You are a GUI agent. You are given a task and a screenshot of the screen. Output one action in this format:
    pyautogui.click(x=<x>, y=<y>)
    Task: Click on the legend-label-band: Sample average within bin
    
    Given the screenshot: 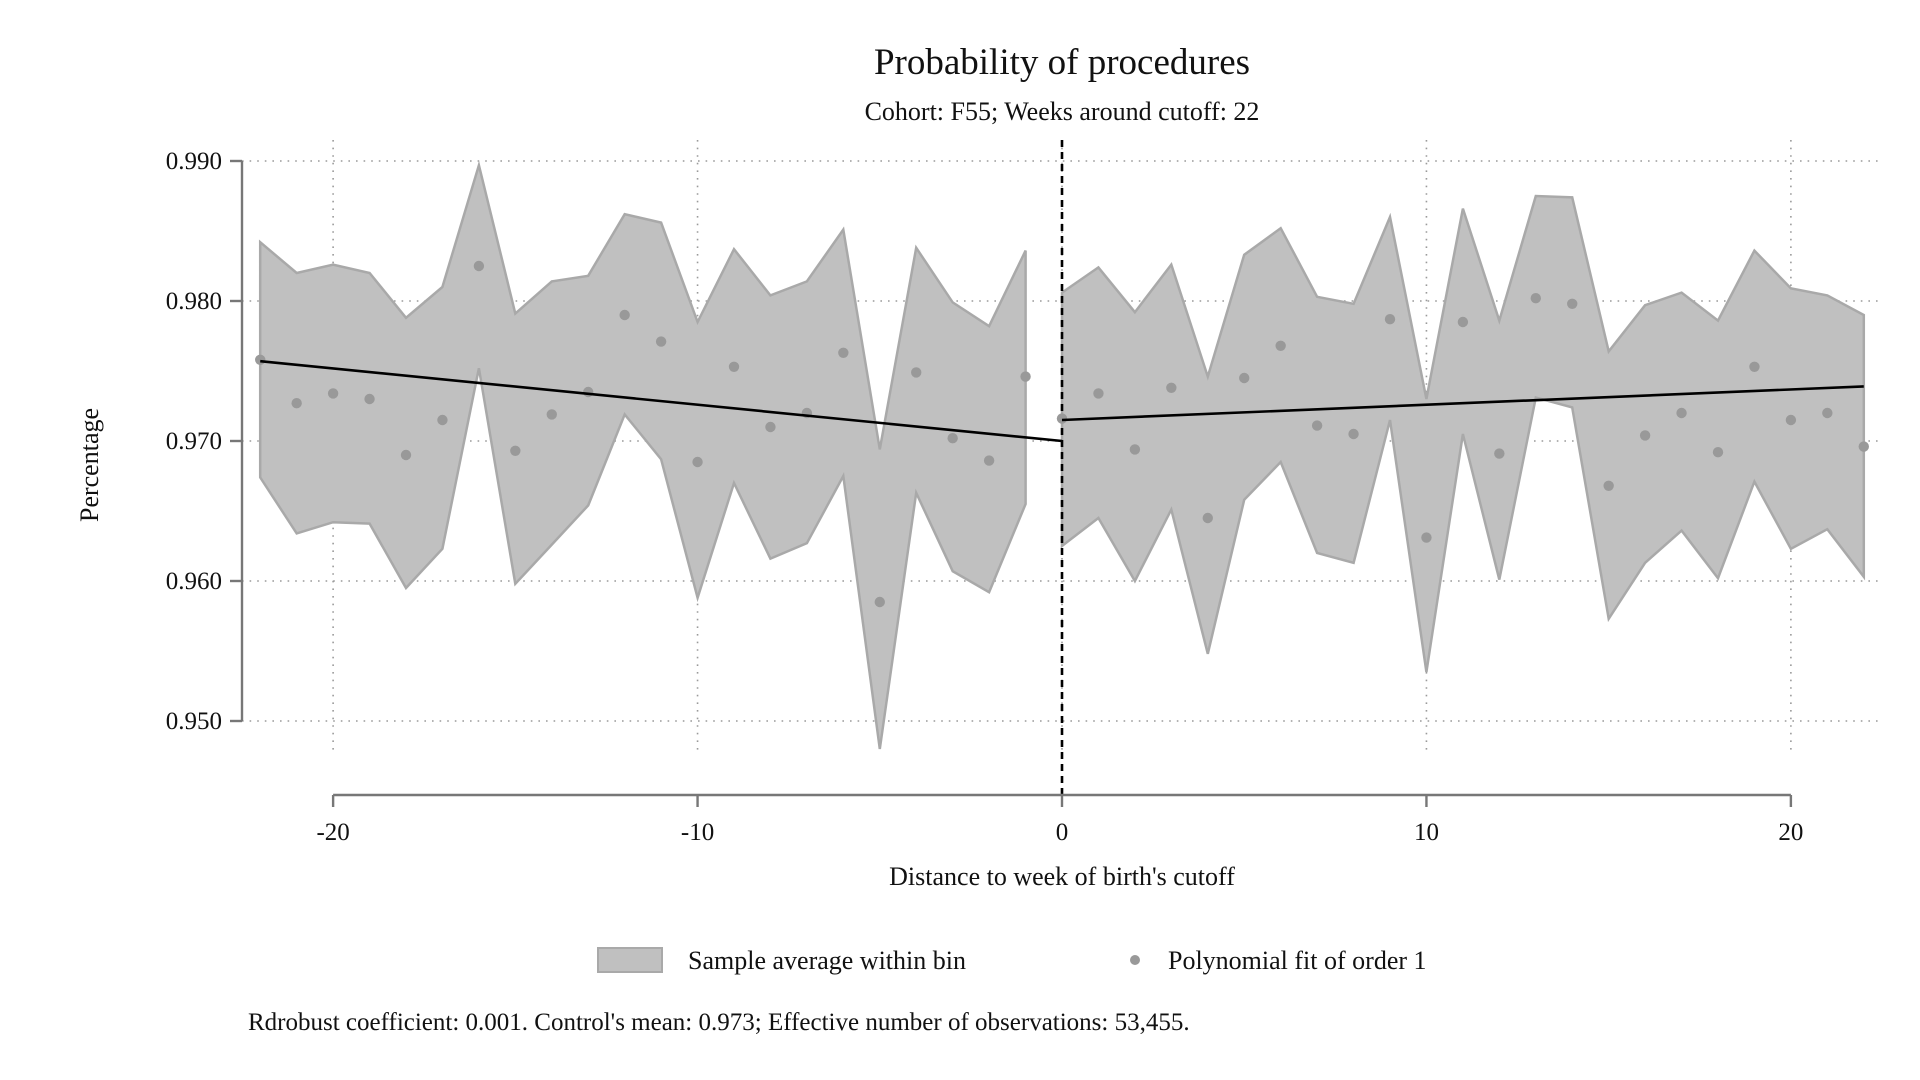 What is the action you would take?
    pyautogui.click(x=827, y=960)
    